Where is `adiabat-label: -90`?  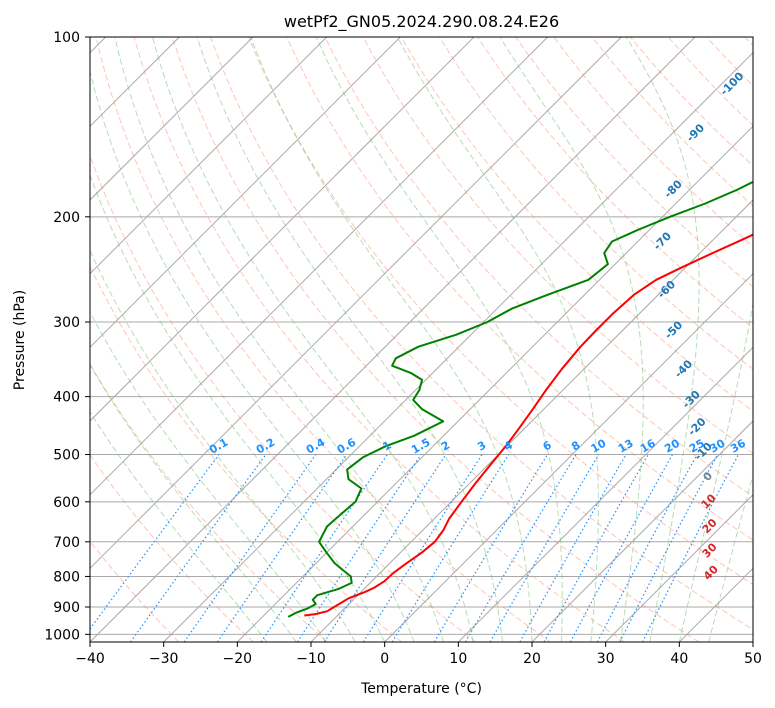
adiabat-label: -90 is located at coordinates (695, 132).